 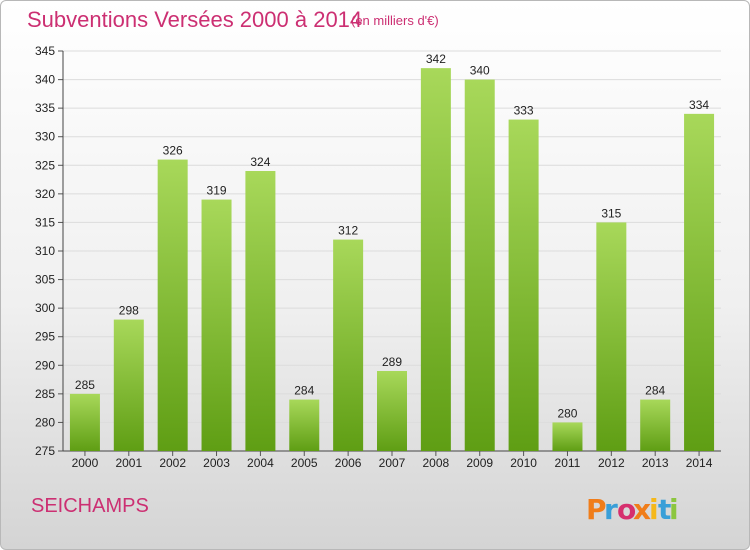 What do you see at coordinates (260, 463) in the screenshot?
I see `x-tick-label: 2004` at bounding box center [260, 463].